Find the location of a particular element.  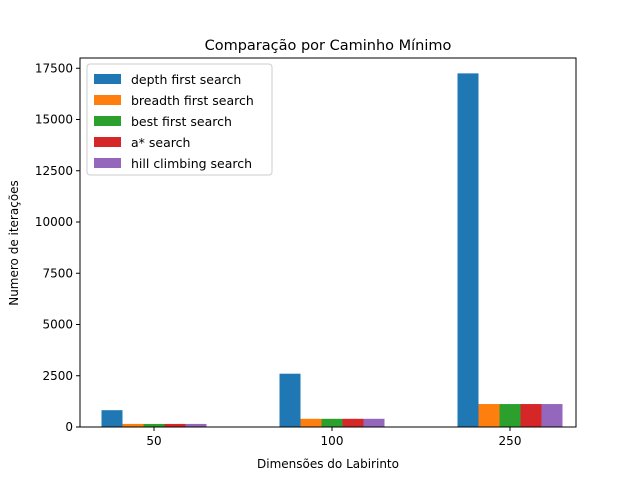

y-axis-label: Numero de iterações is located at coordinates (14, 243).